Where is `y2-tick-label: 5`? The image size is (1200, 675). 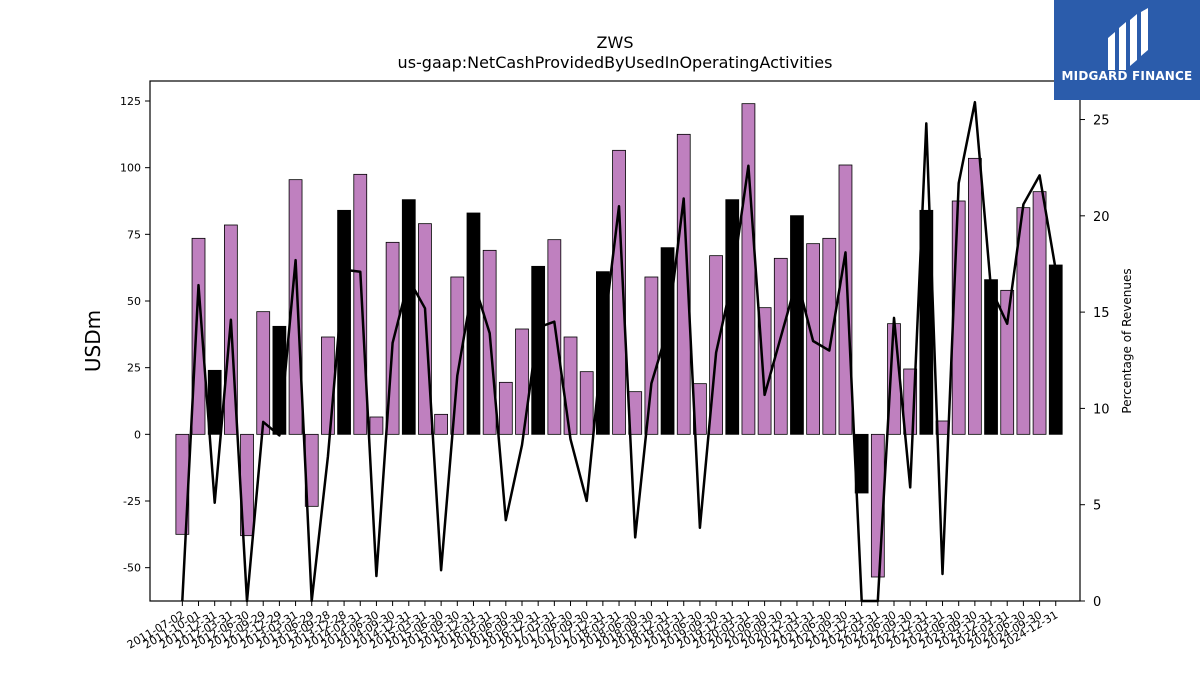 y2-tick-label: 5 is located at coordinates (1097, 506).